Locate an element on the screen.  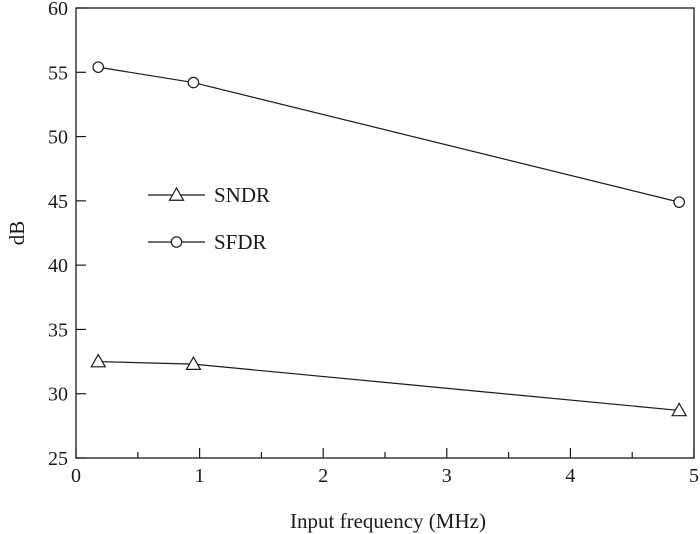
y-tick-label: 25 is located at coordinates (58, 459).